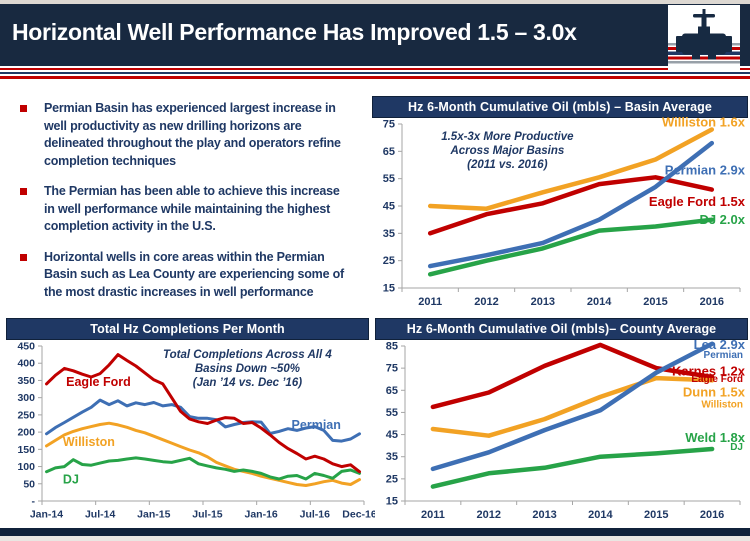 The image size is (750, 541). Describe the element at coordinates (375, 532) in the screenshot. I see `bottom-bar` at that location.